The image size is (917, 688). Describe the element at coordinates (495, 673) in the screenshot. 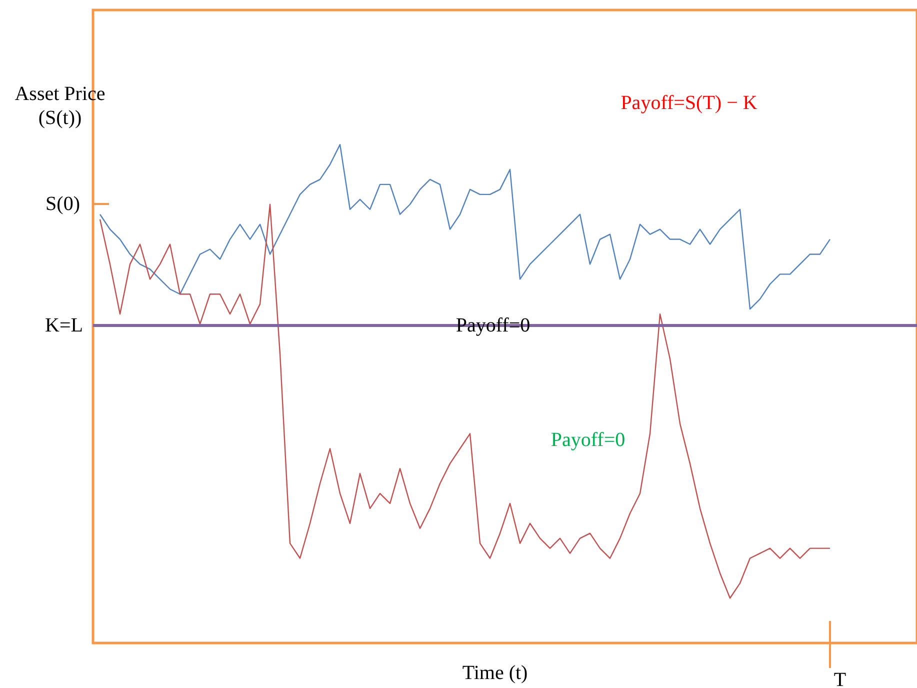

I see `x-axis-title: Time (t)` at that location.